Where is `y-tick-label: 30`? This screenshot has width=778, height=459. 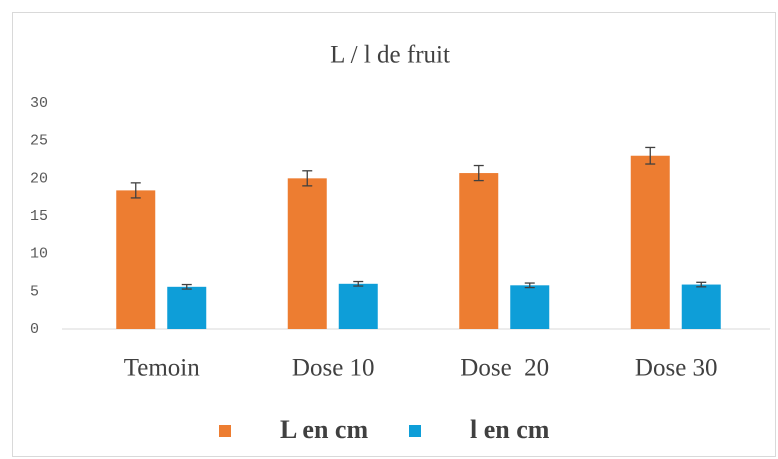 y-tick-label: 30 is located at coordinates (39, 103).